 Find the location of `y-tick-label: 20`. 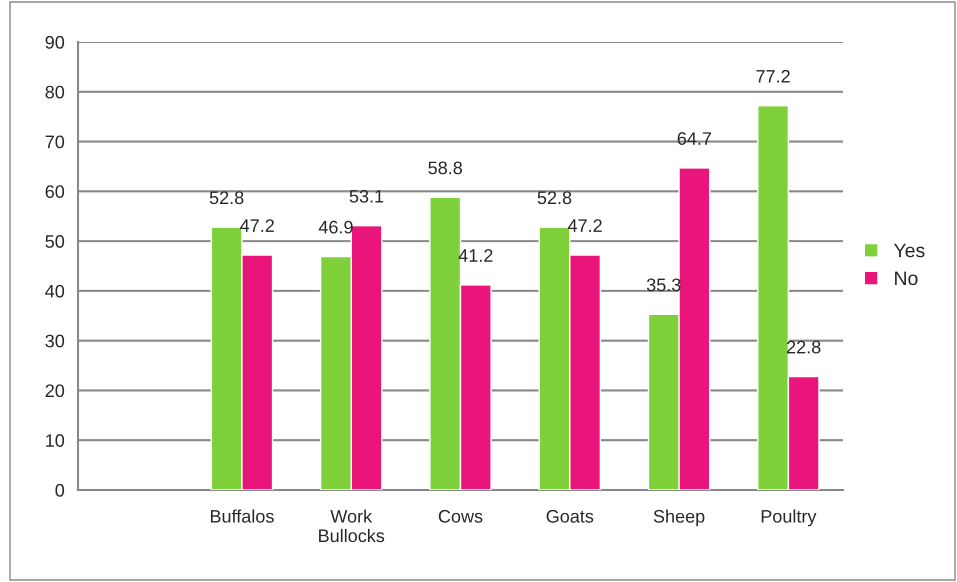

y-tick-label: 20 is located at coordinates (55, 391).